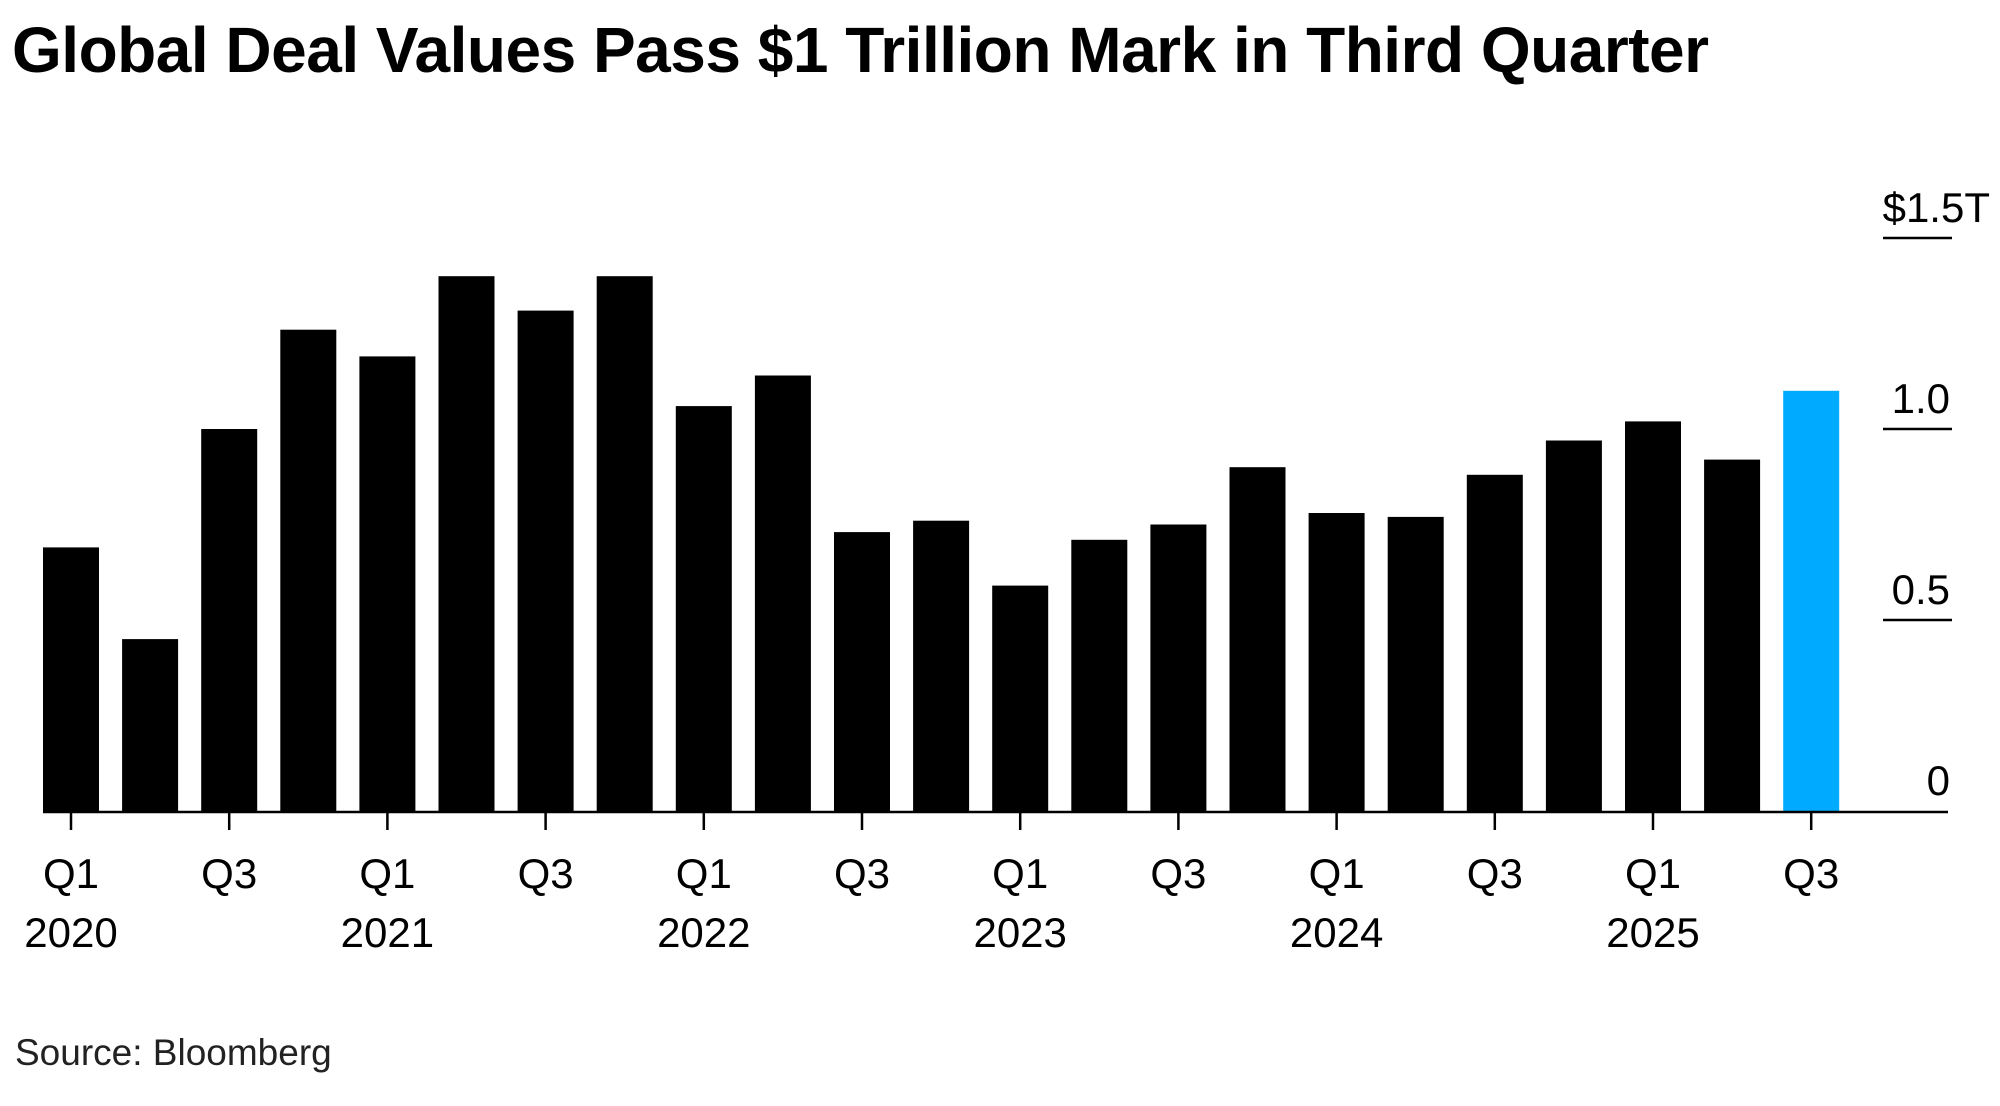  I want to click on highlighted-bar, so click(1811, 600).